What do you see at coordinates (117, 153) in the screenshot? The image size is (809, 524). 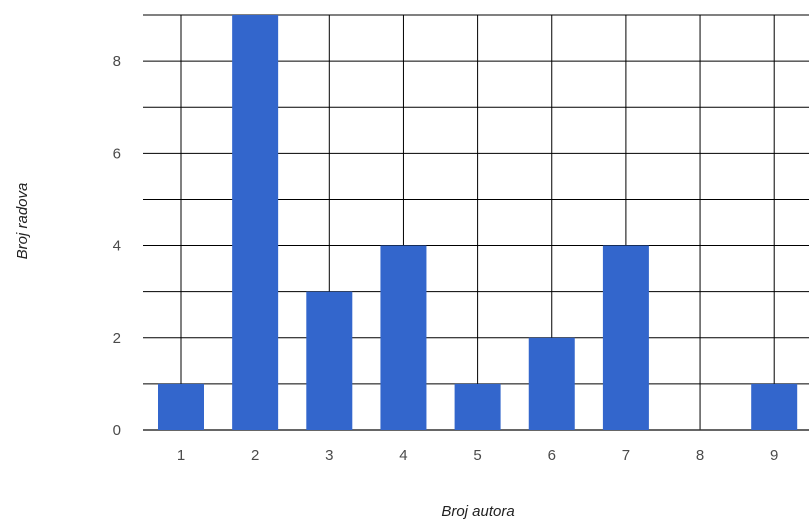 I see `y-tick-label: 6` at bounding box center [117, 153].